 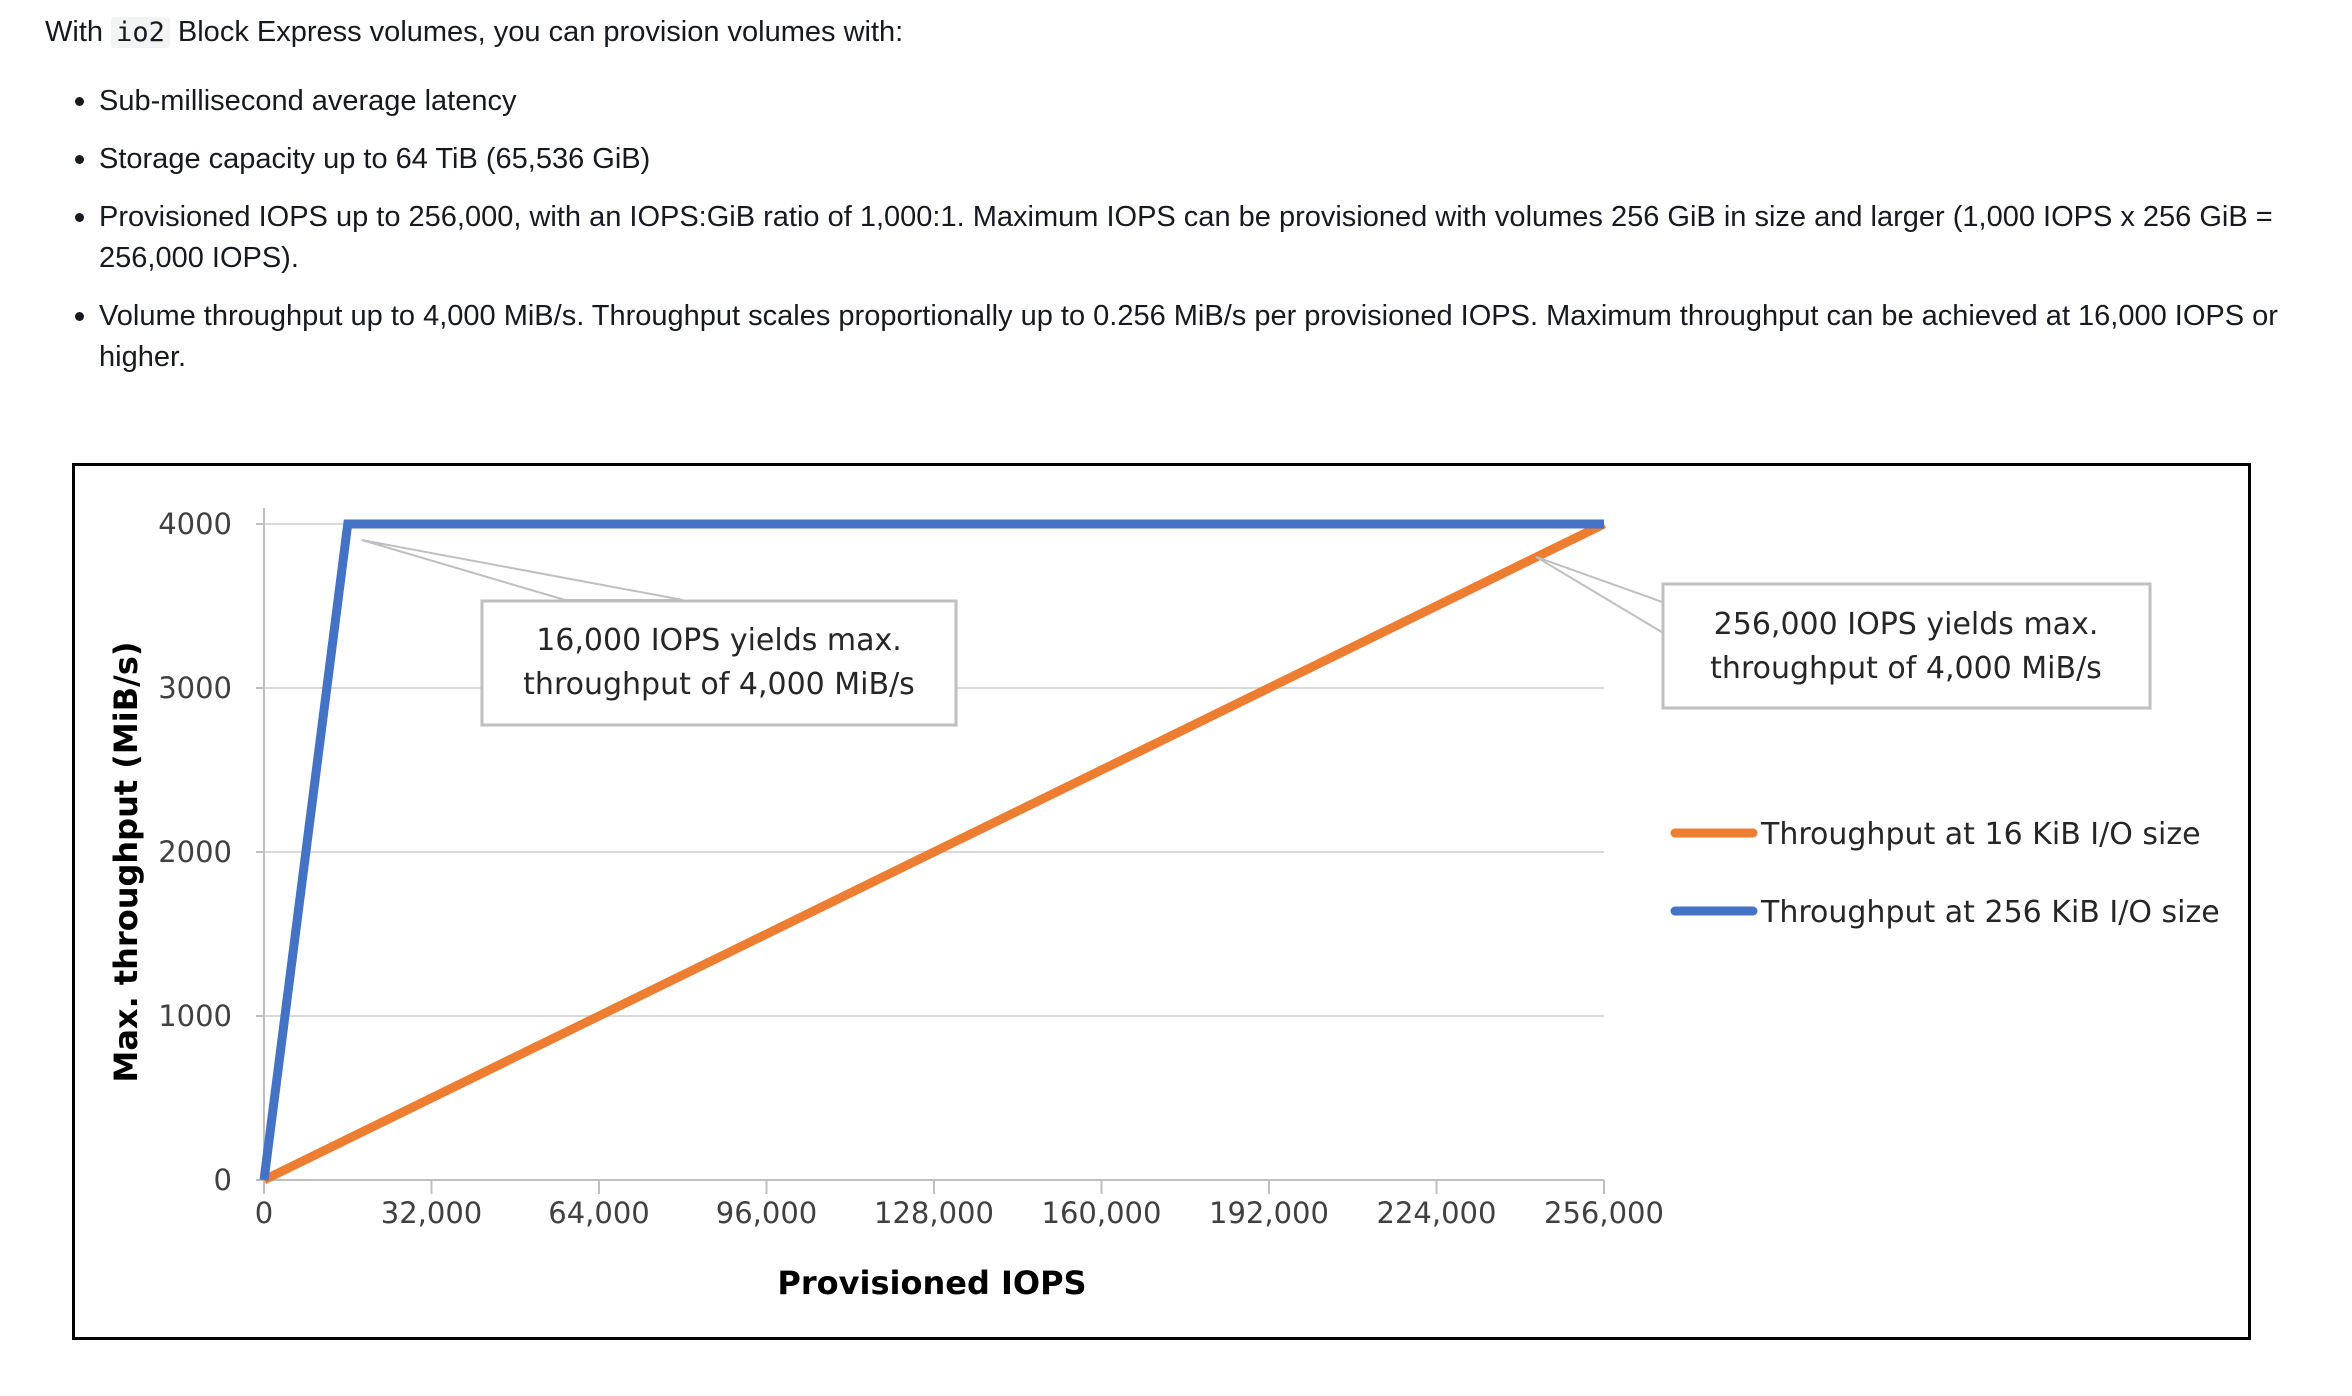 I want to click on intro-prefix: With, so click(x=78, y=32).